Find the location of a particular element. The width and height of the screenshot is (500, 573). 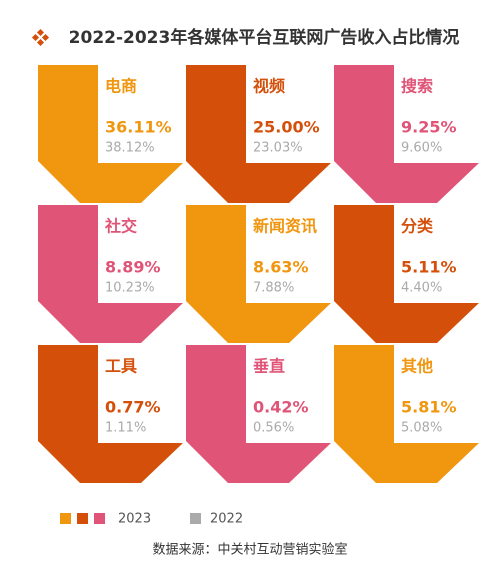

value-2022: 4.40% is located at coordinates (421, 288).